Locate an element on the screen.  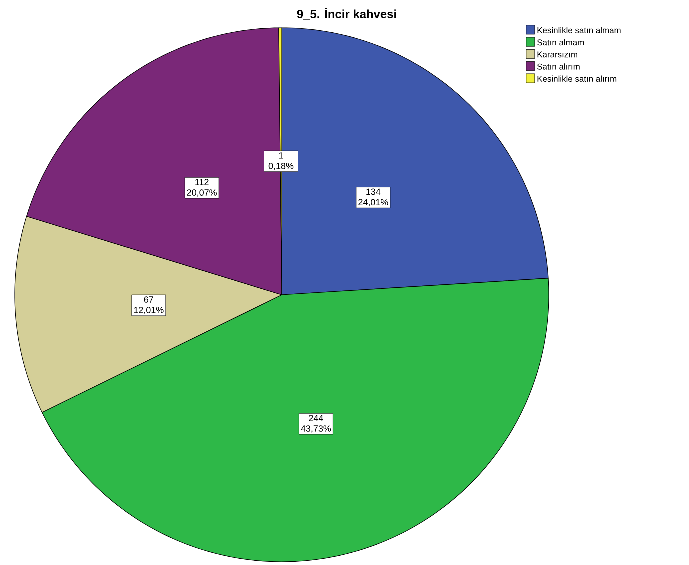
data-label: 134 24,01% is located at coordinates (373, 197).